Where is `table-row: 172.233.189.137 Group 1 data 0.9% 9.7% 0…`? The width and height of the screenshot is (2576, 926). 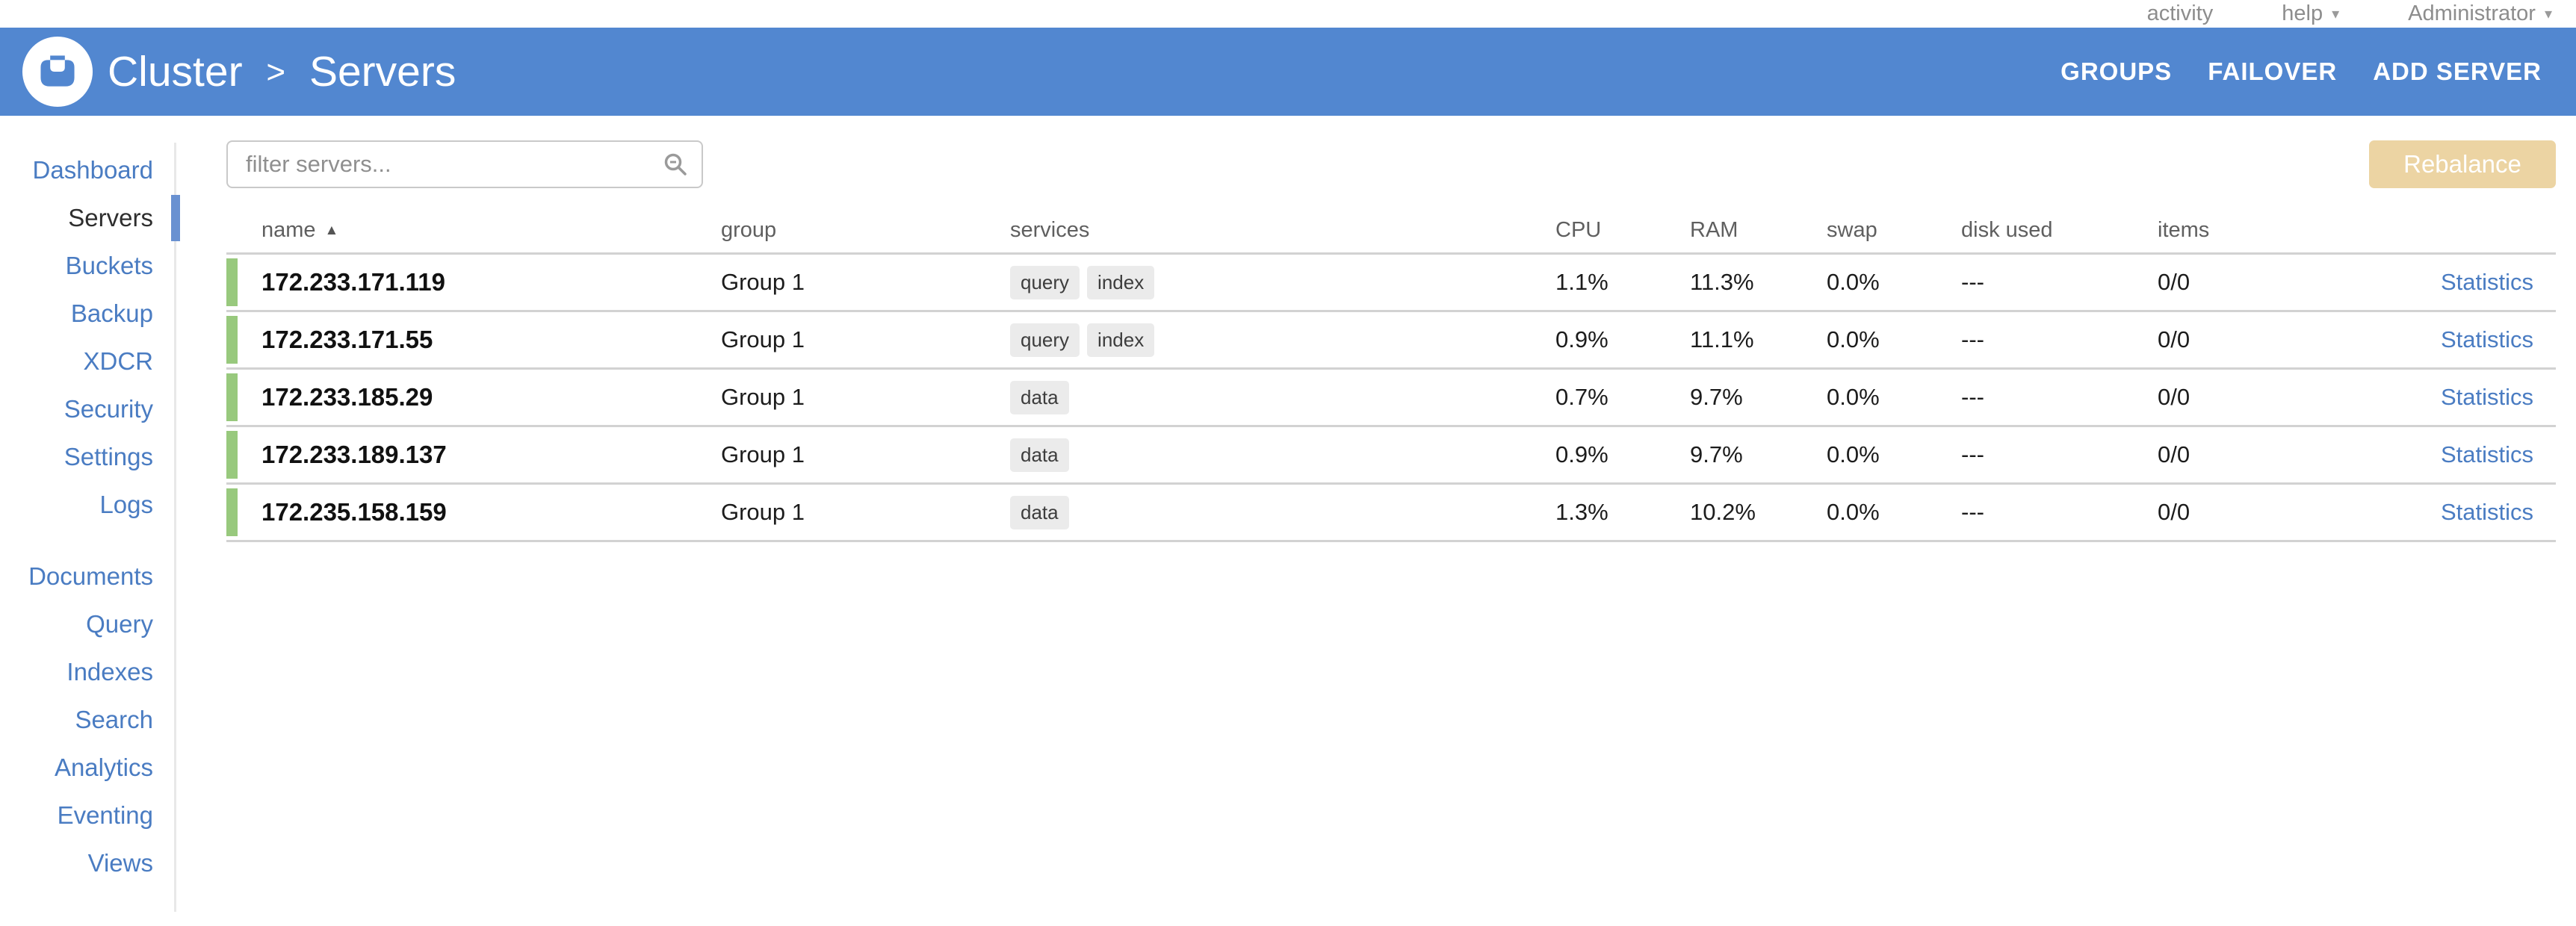 table-row: 172.233.189.137 Group 1 data 0.9% 9.7% 0… is located at coordinates (1391, 456).